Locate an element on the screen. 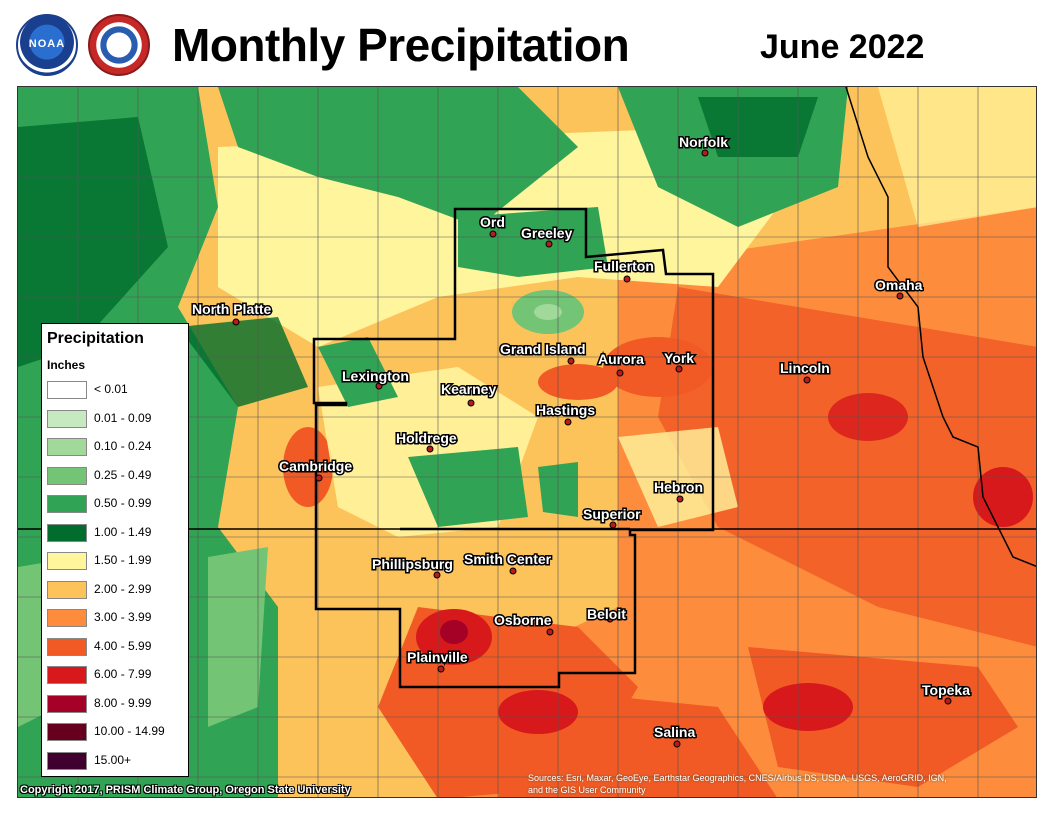  noaa-logo-text: NOAA is located at coordinates (47, 44).